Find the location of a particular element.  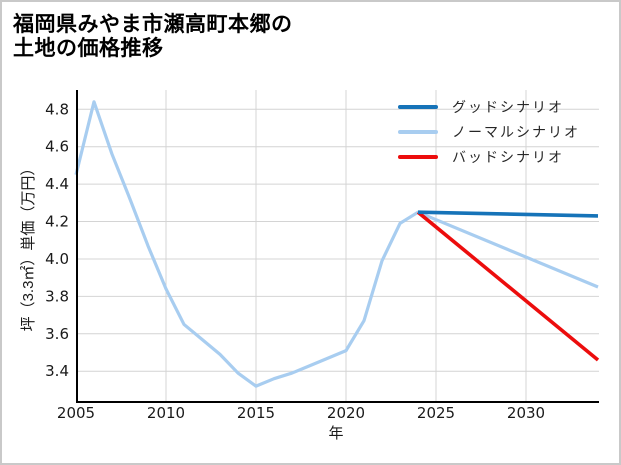

y-tick-label-3.6: 3.6 is located at coordinates (57, 334).